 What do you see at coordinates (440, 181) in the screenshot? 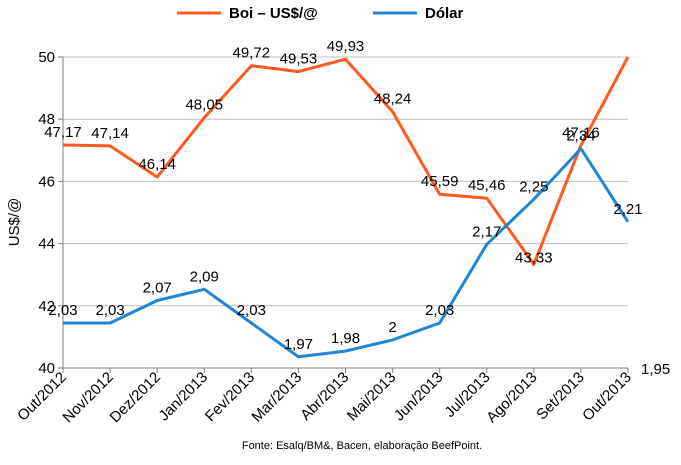
I see `data-label-boi: 45,59` at bounding box center [440, 181].